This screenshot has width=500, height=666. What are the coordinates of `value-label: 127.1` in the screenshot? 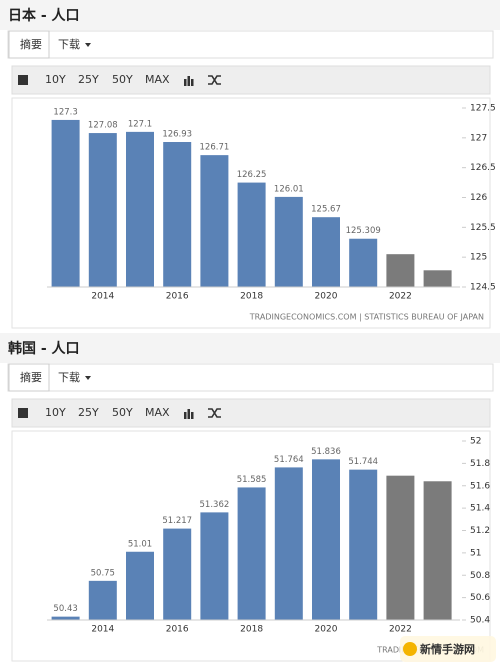 It's located at (140, 124).